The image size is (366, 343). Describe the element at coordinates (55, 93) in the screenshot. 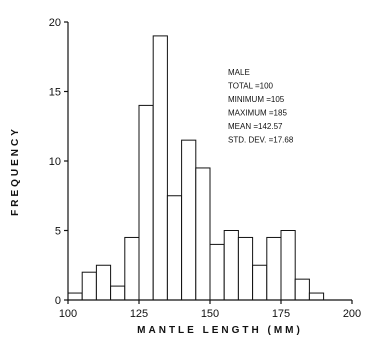

I see `y-tick-label: 15` at that location.